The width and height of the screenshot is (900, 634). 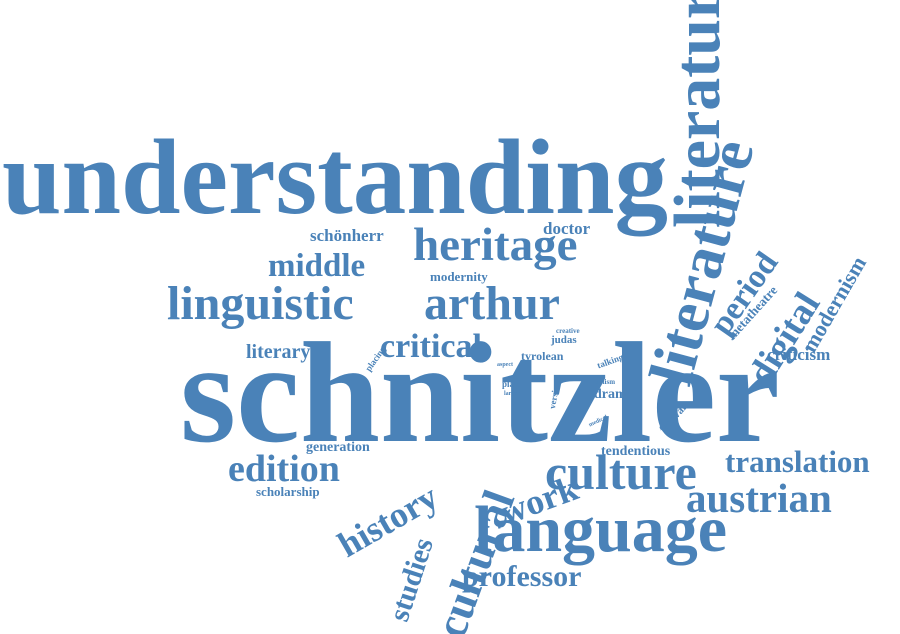 What do you see at coordinates (260, 303) in the screenshot?
I see `word-linguistic: linguistic` at bounding box center [260, 303].